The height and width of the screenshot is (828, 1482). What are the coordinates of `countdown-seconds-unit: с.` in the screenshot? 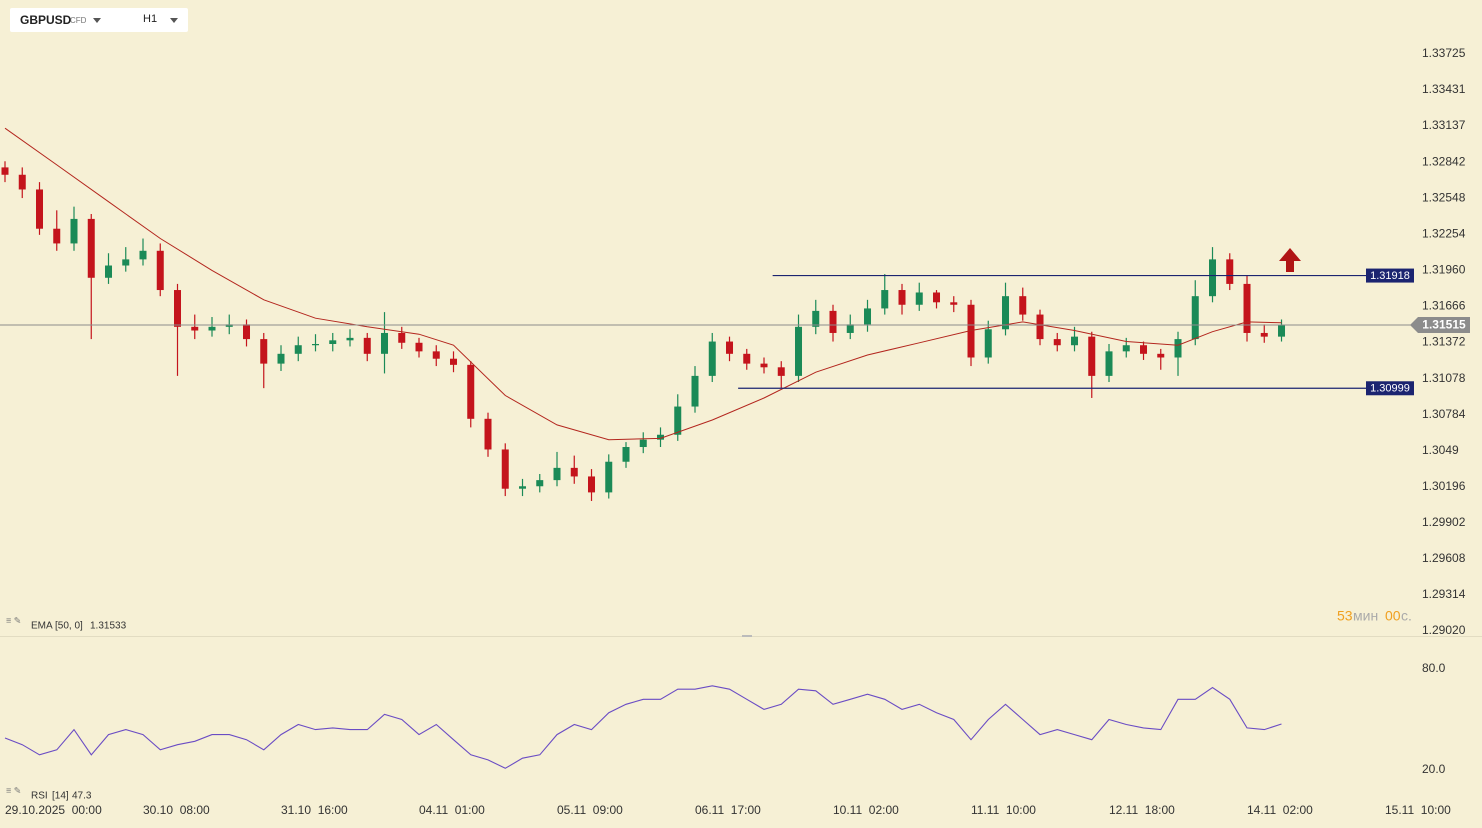 It's located at (1406, 616).